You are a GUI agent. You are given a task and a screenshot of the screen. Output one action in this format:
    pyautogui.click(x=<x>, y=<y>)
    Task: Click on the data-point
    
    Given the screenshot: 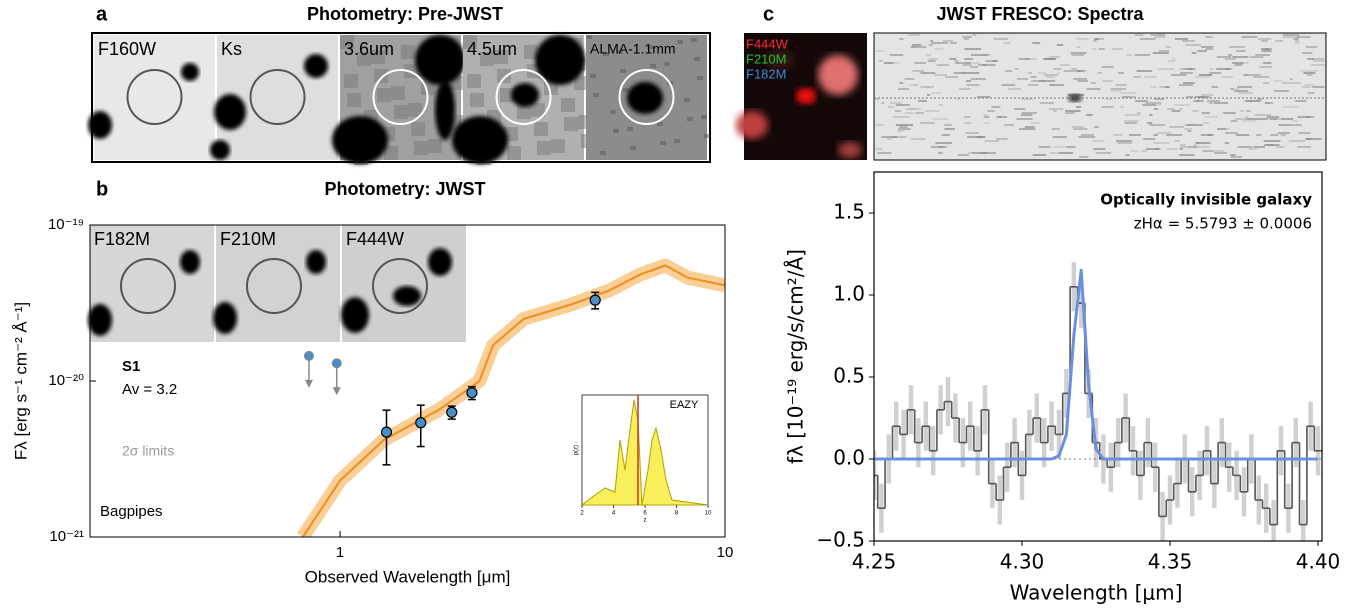 What is the action you would take?
    pyautogui.click(x=472, y=393)
    